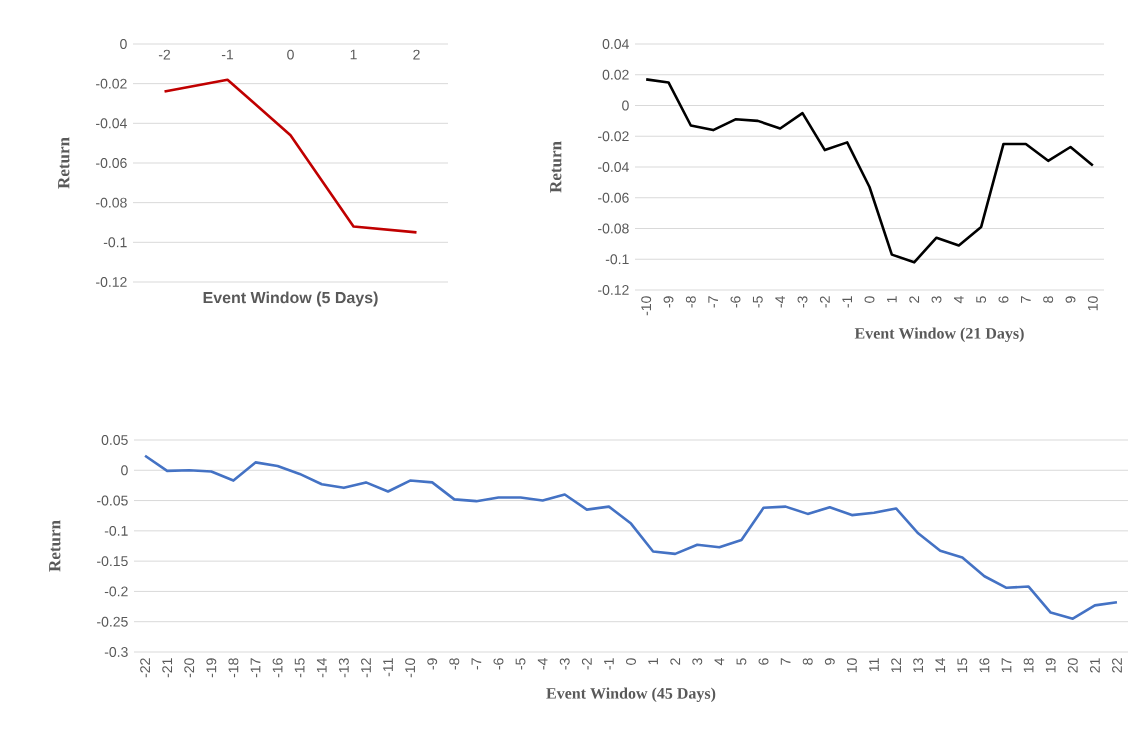 The image size is (1145, 746). I want to click on x-tick-label: -19, so click(211, 668).